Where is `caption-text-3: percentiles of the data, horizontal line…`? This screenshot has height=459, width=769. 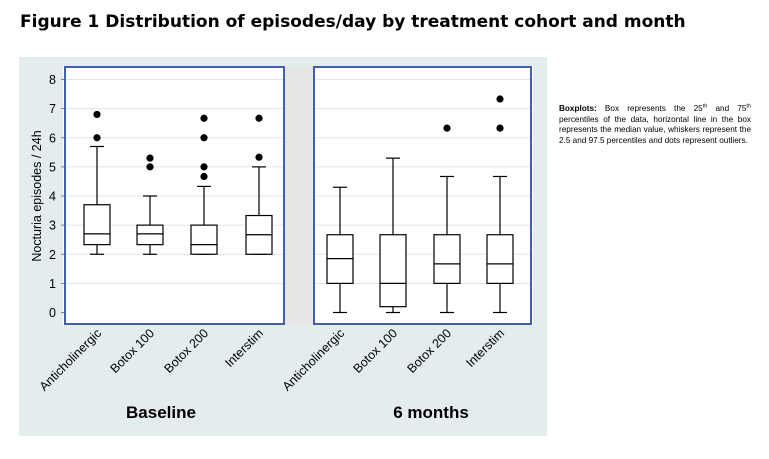
caption-text-3: percentiles of the data, horizontal line… is located at coordinates (655, 129).